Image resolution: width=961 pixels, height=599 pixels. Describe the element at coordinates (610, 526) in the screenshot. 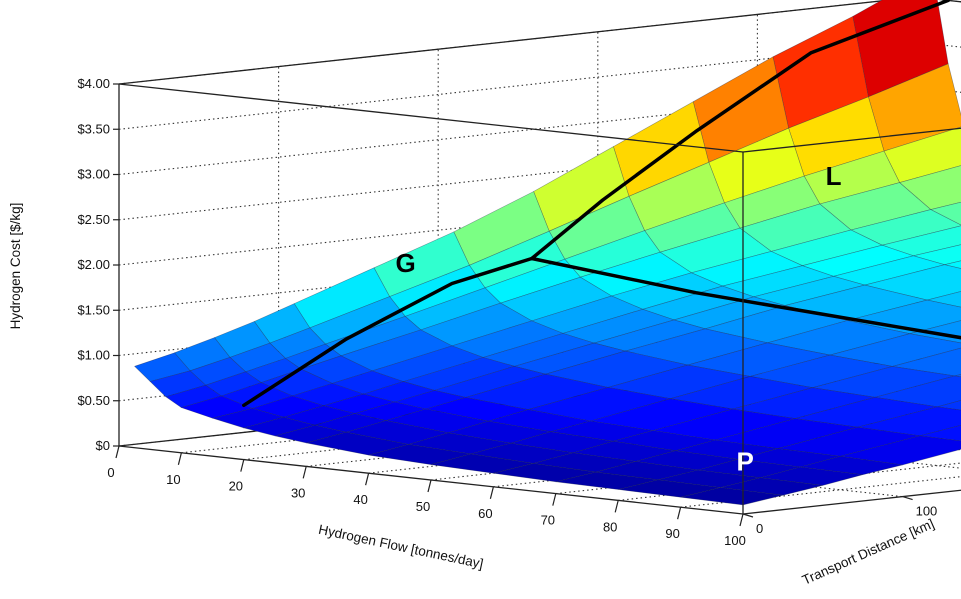

I see `x-tick-label: 80` at that location.